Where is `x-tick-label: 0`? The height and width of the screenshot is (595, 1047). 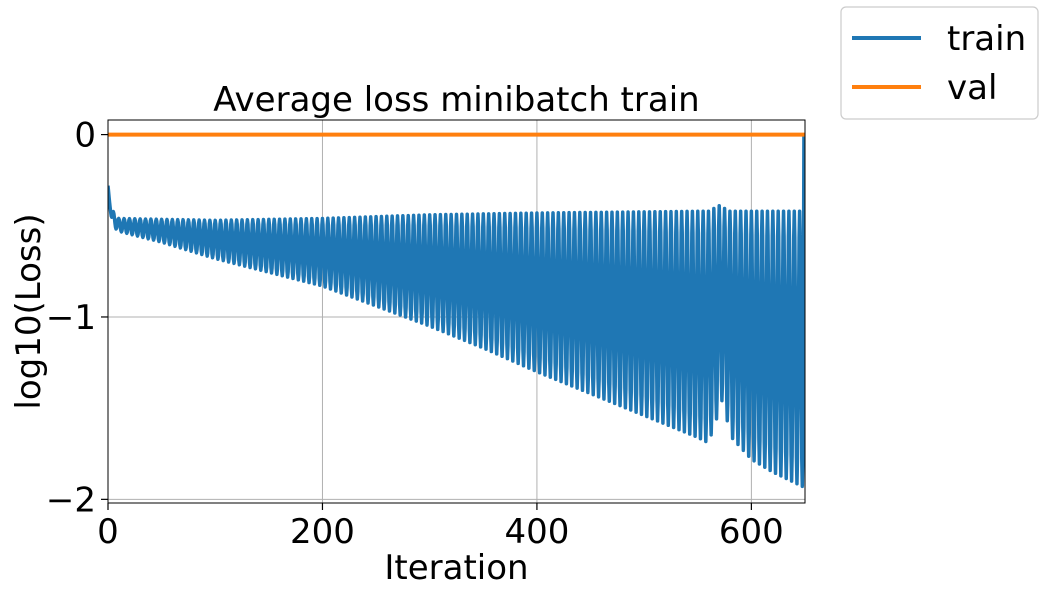 x-tick-label: 0 is located at coordinates (108, 532).